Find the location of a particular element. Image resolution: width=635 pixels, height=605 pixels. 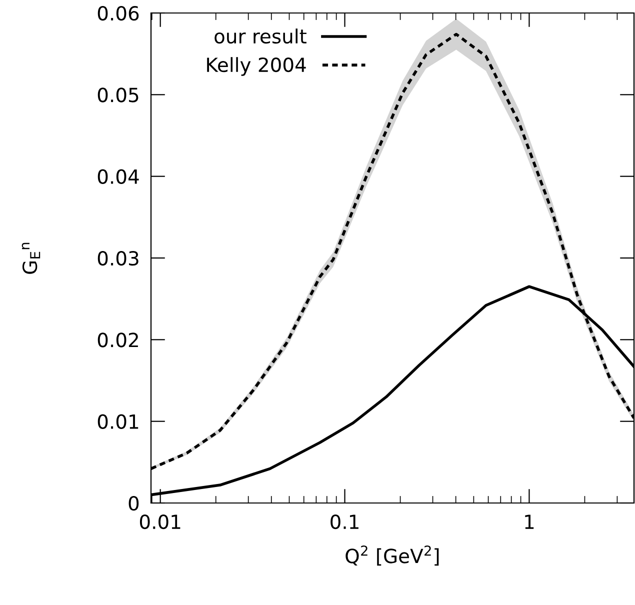

y-axis-title: G$_{E}$$^{n}$ is located at coordinates (31, 258).